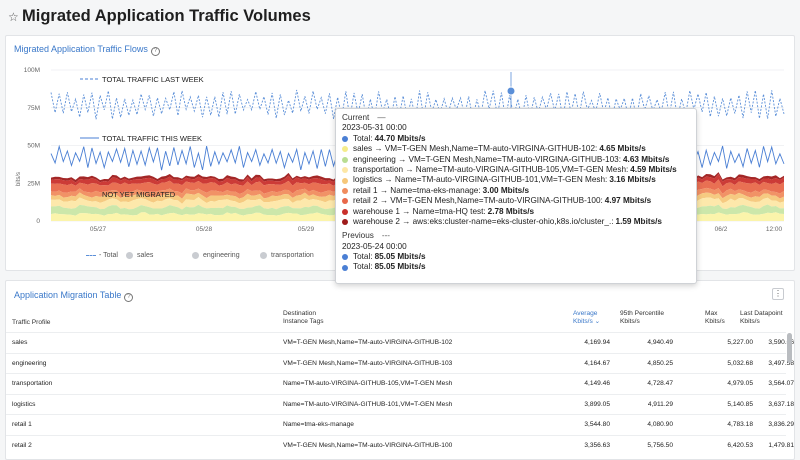  I want to click on tooltip-current-date: 2023-05-31 00:00, so click(516, 128).